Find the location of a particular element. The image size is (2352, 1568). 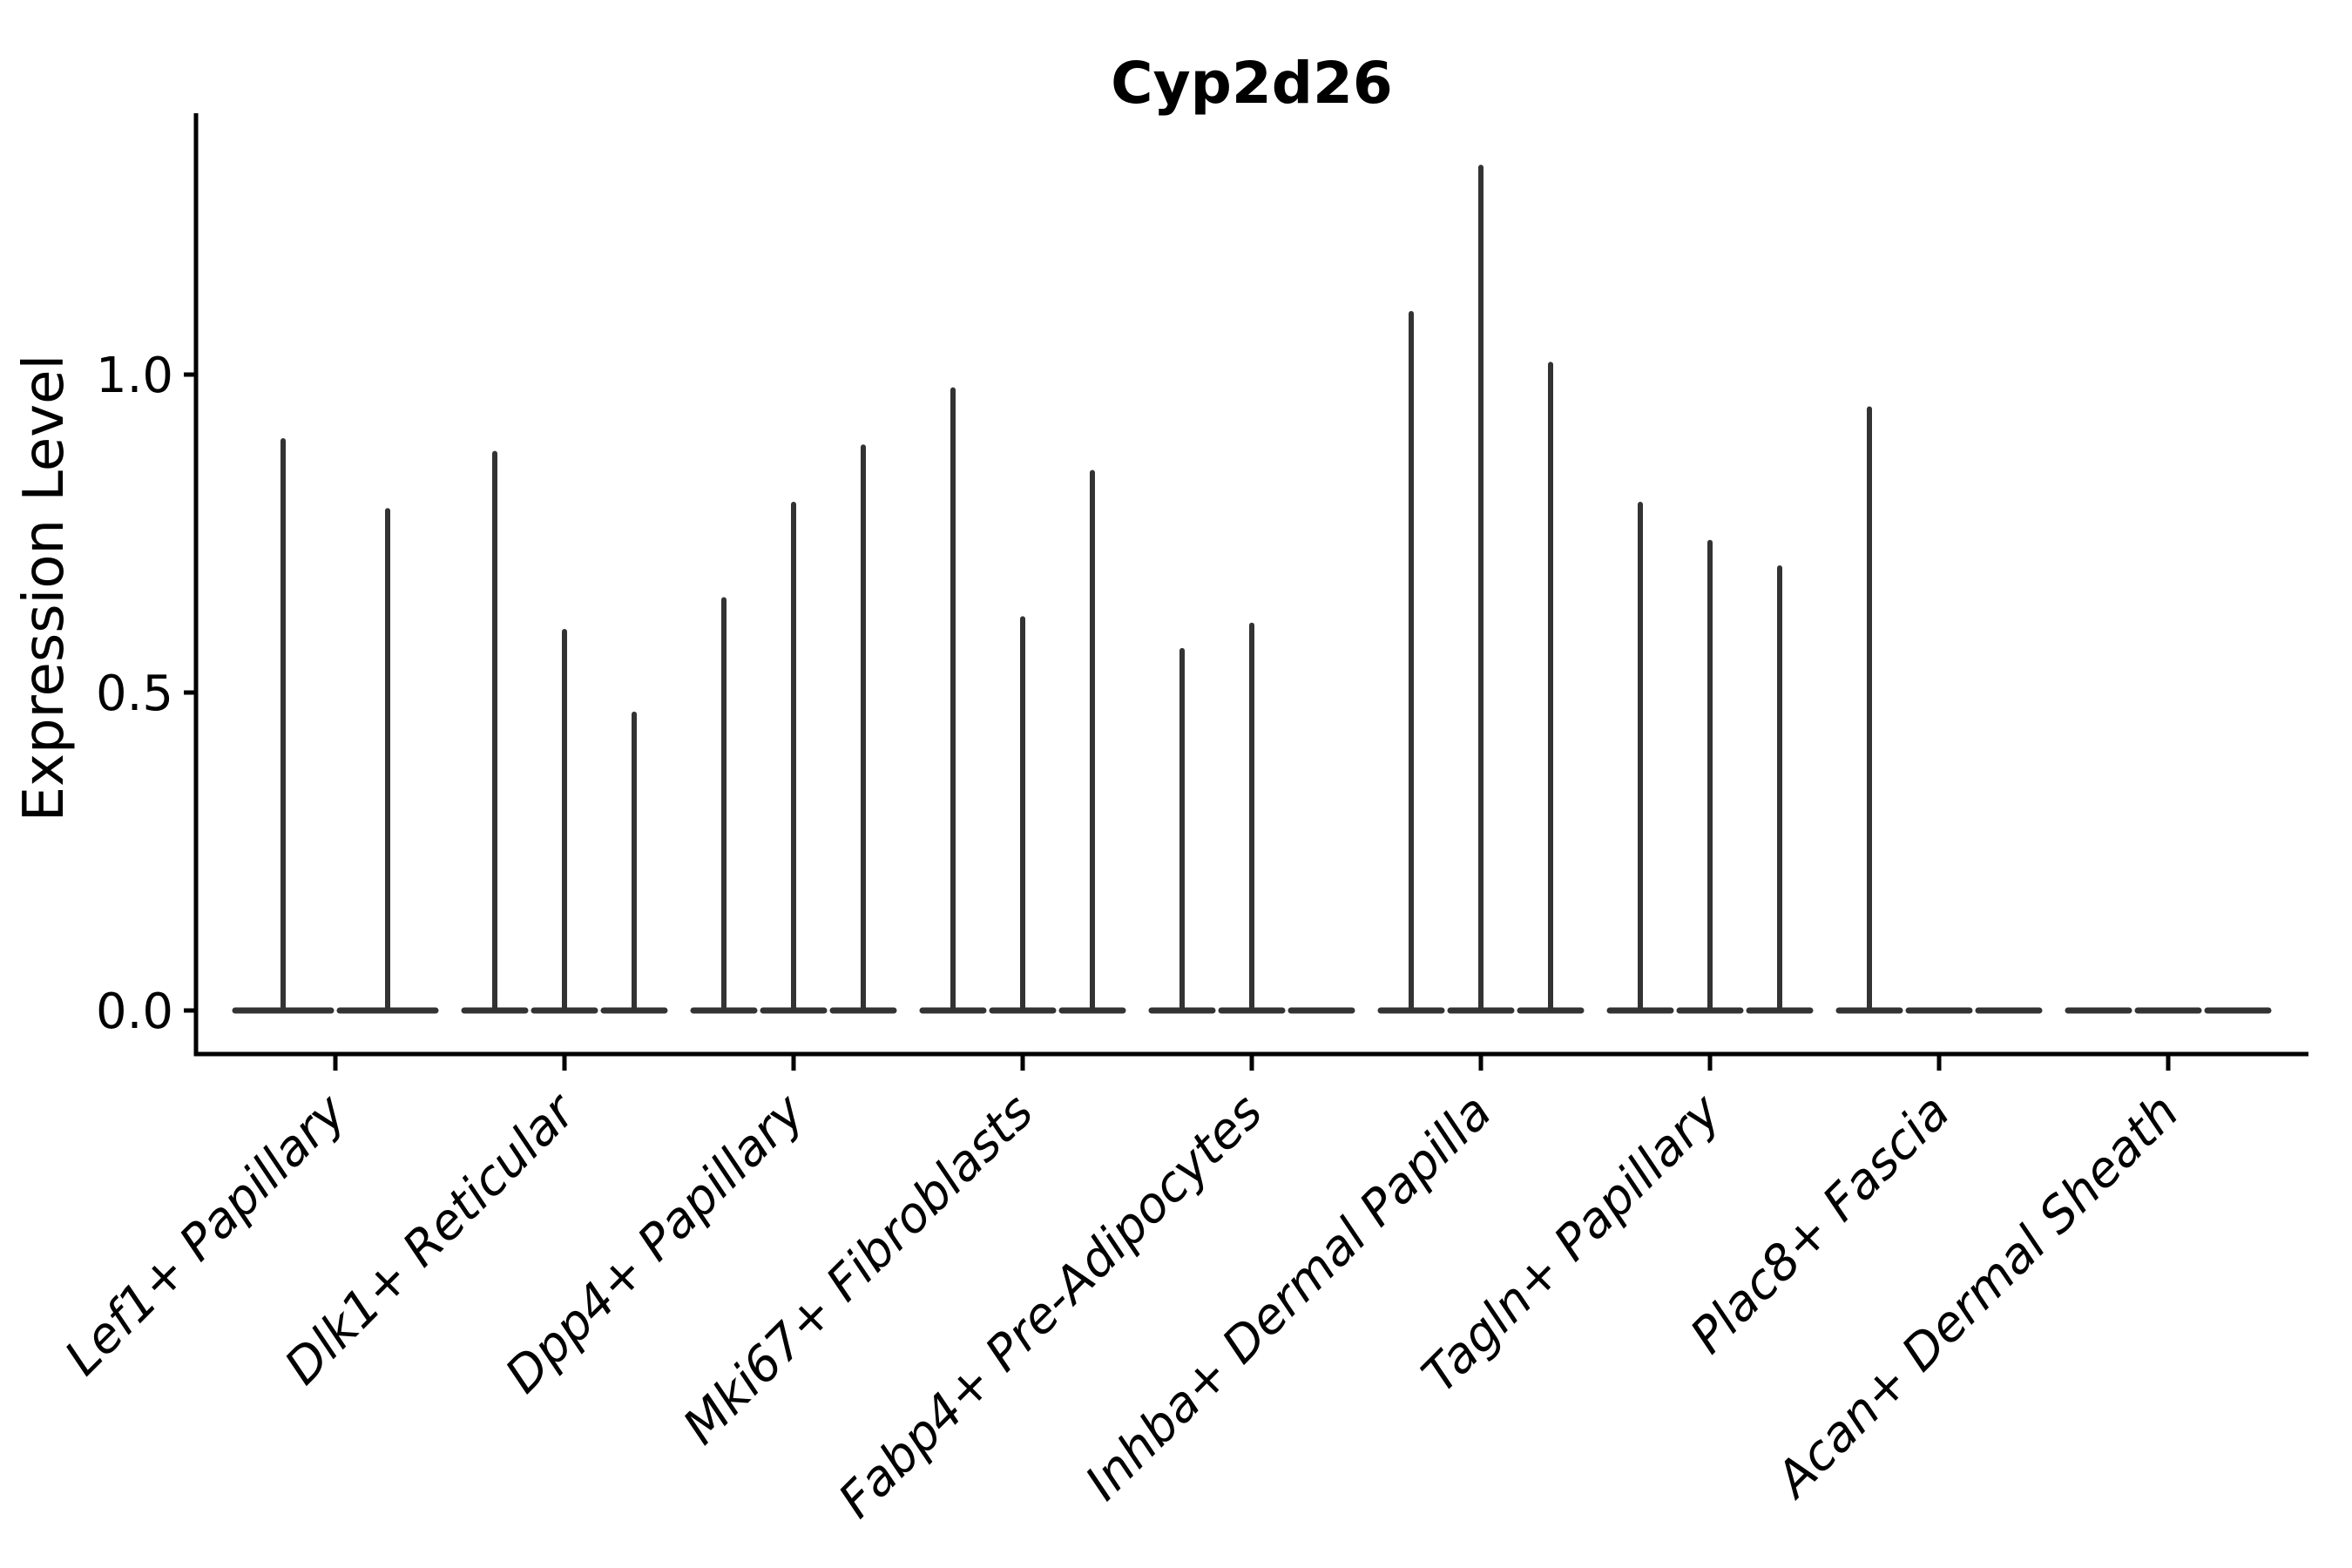

y-tick-label: 0.5 is located at coordinates (134, 694).